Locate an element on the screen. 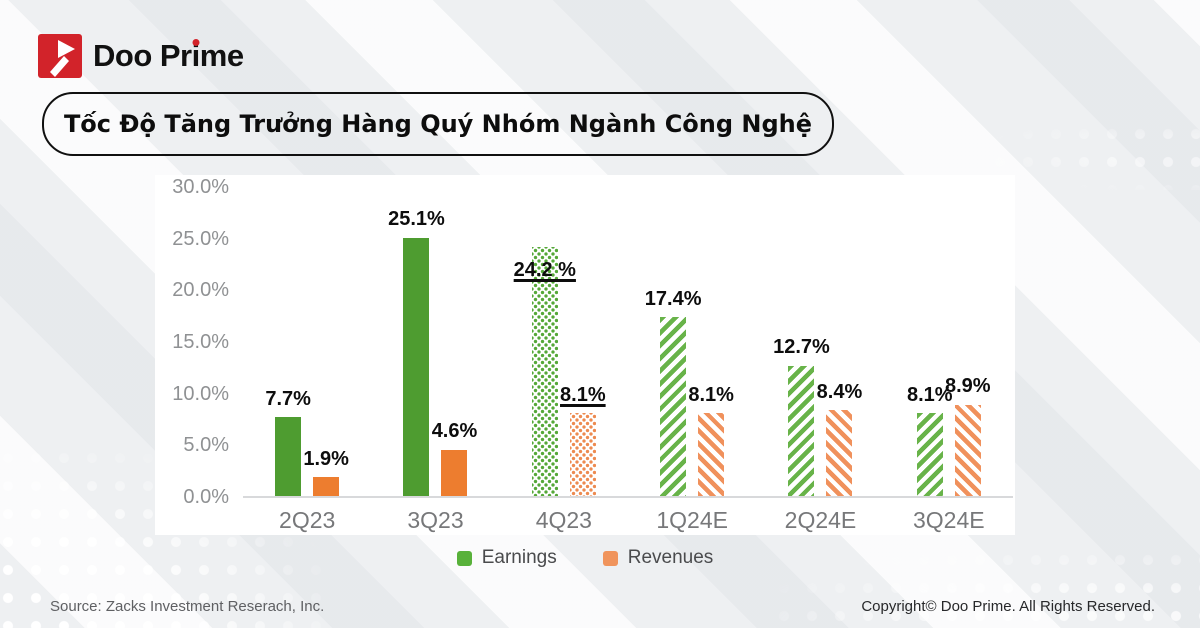  bar-pair: 7.7% 1.9% is located at coordinates (307, 342).